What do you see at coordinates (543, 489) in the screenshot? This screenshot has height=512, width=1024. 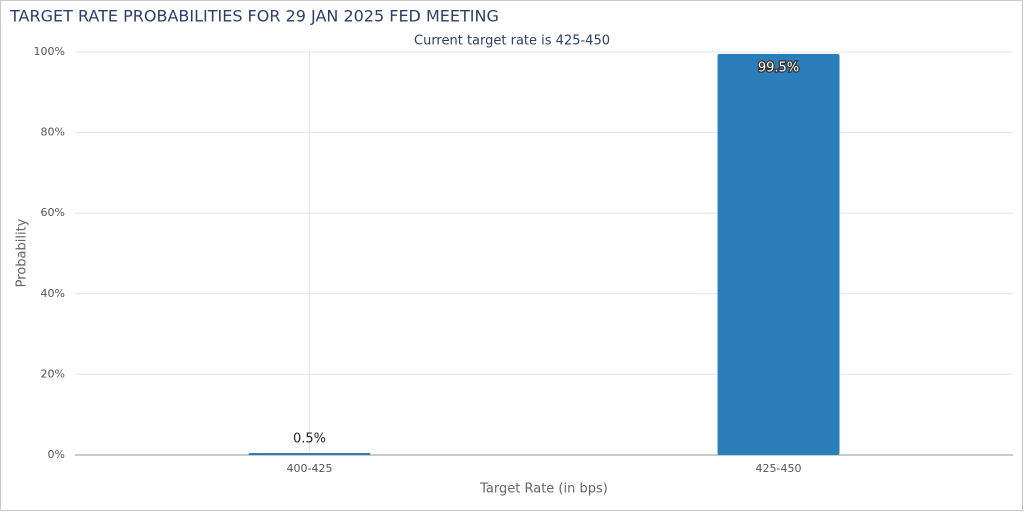 I see `x-axis-title: Target Rate (in bps)` at bounding box center [543, 489].